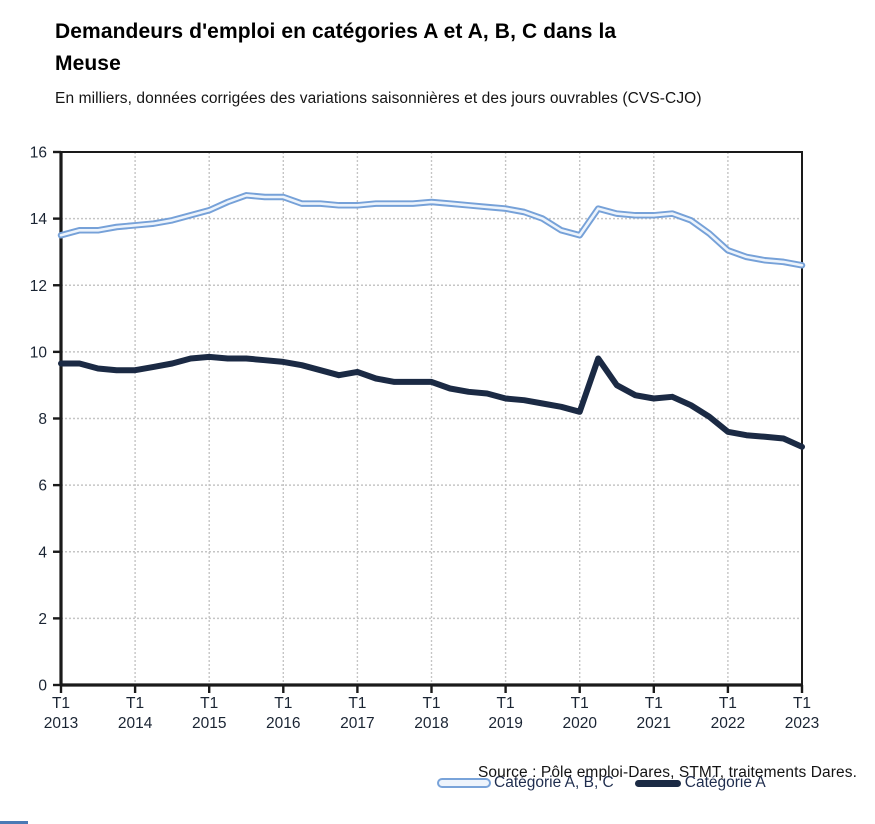 The height and width of the screenshot is (824, 875). I want to click on svg-text: 2016, so click(283, 723).